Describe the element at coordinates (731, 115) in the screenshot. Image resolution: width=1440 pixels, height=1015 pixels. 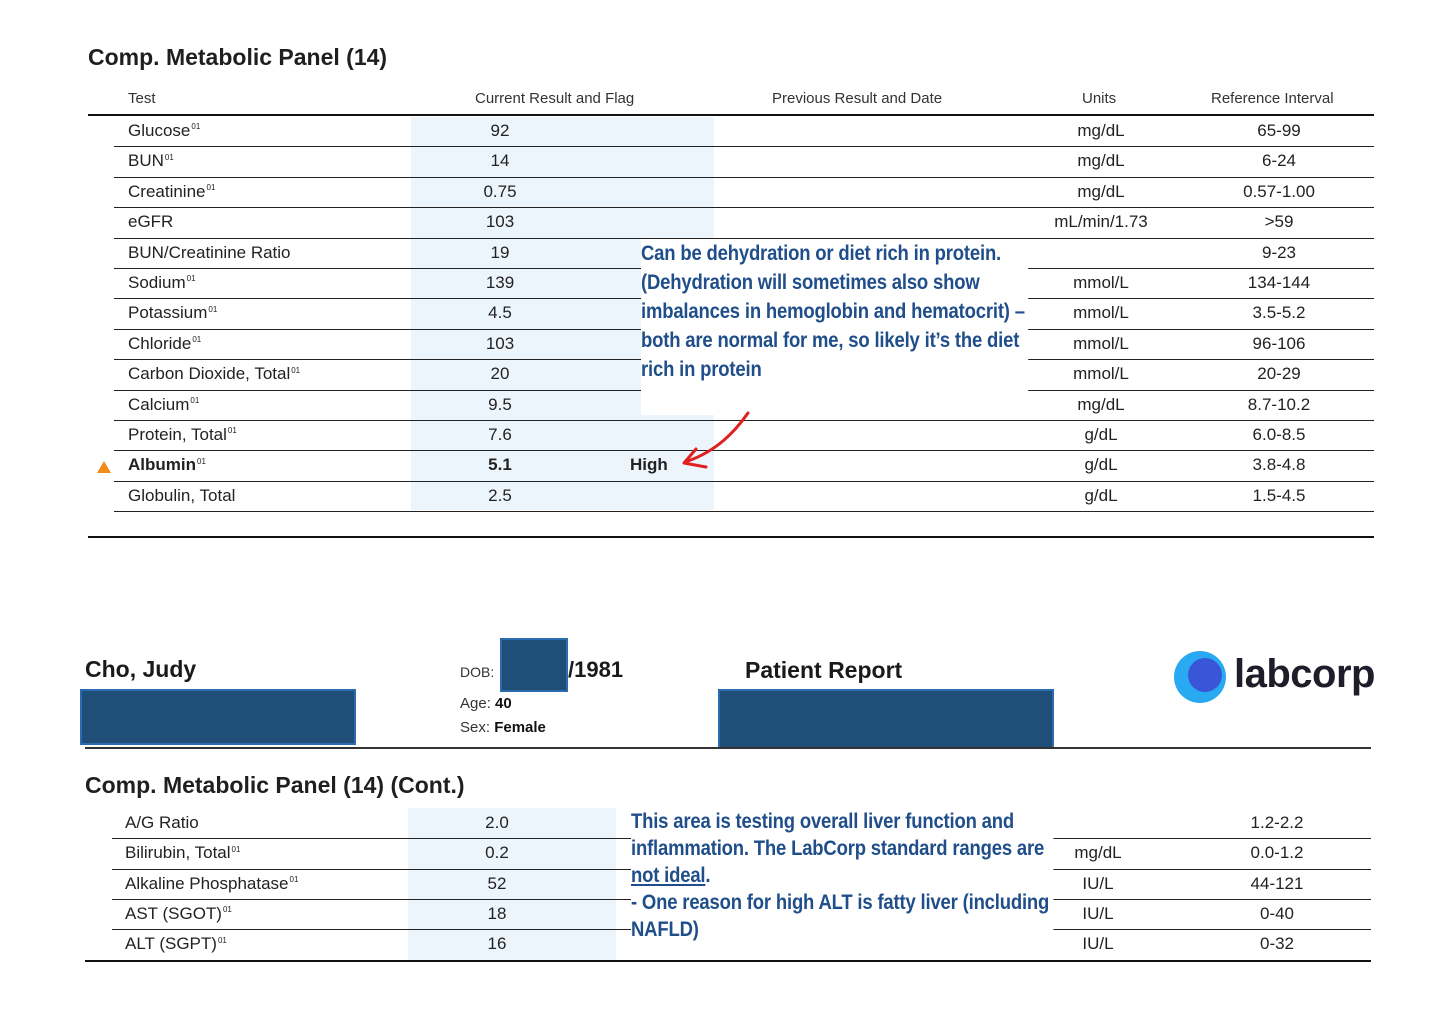
I see `table-top-rule` at that location.